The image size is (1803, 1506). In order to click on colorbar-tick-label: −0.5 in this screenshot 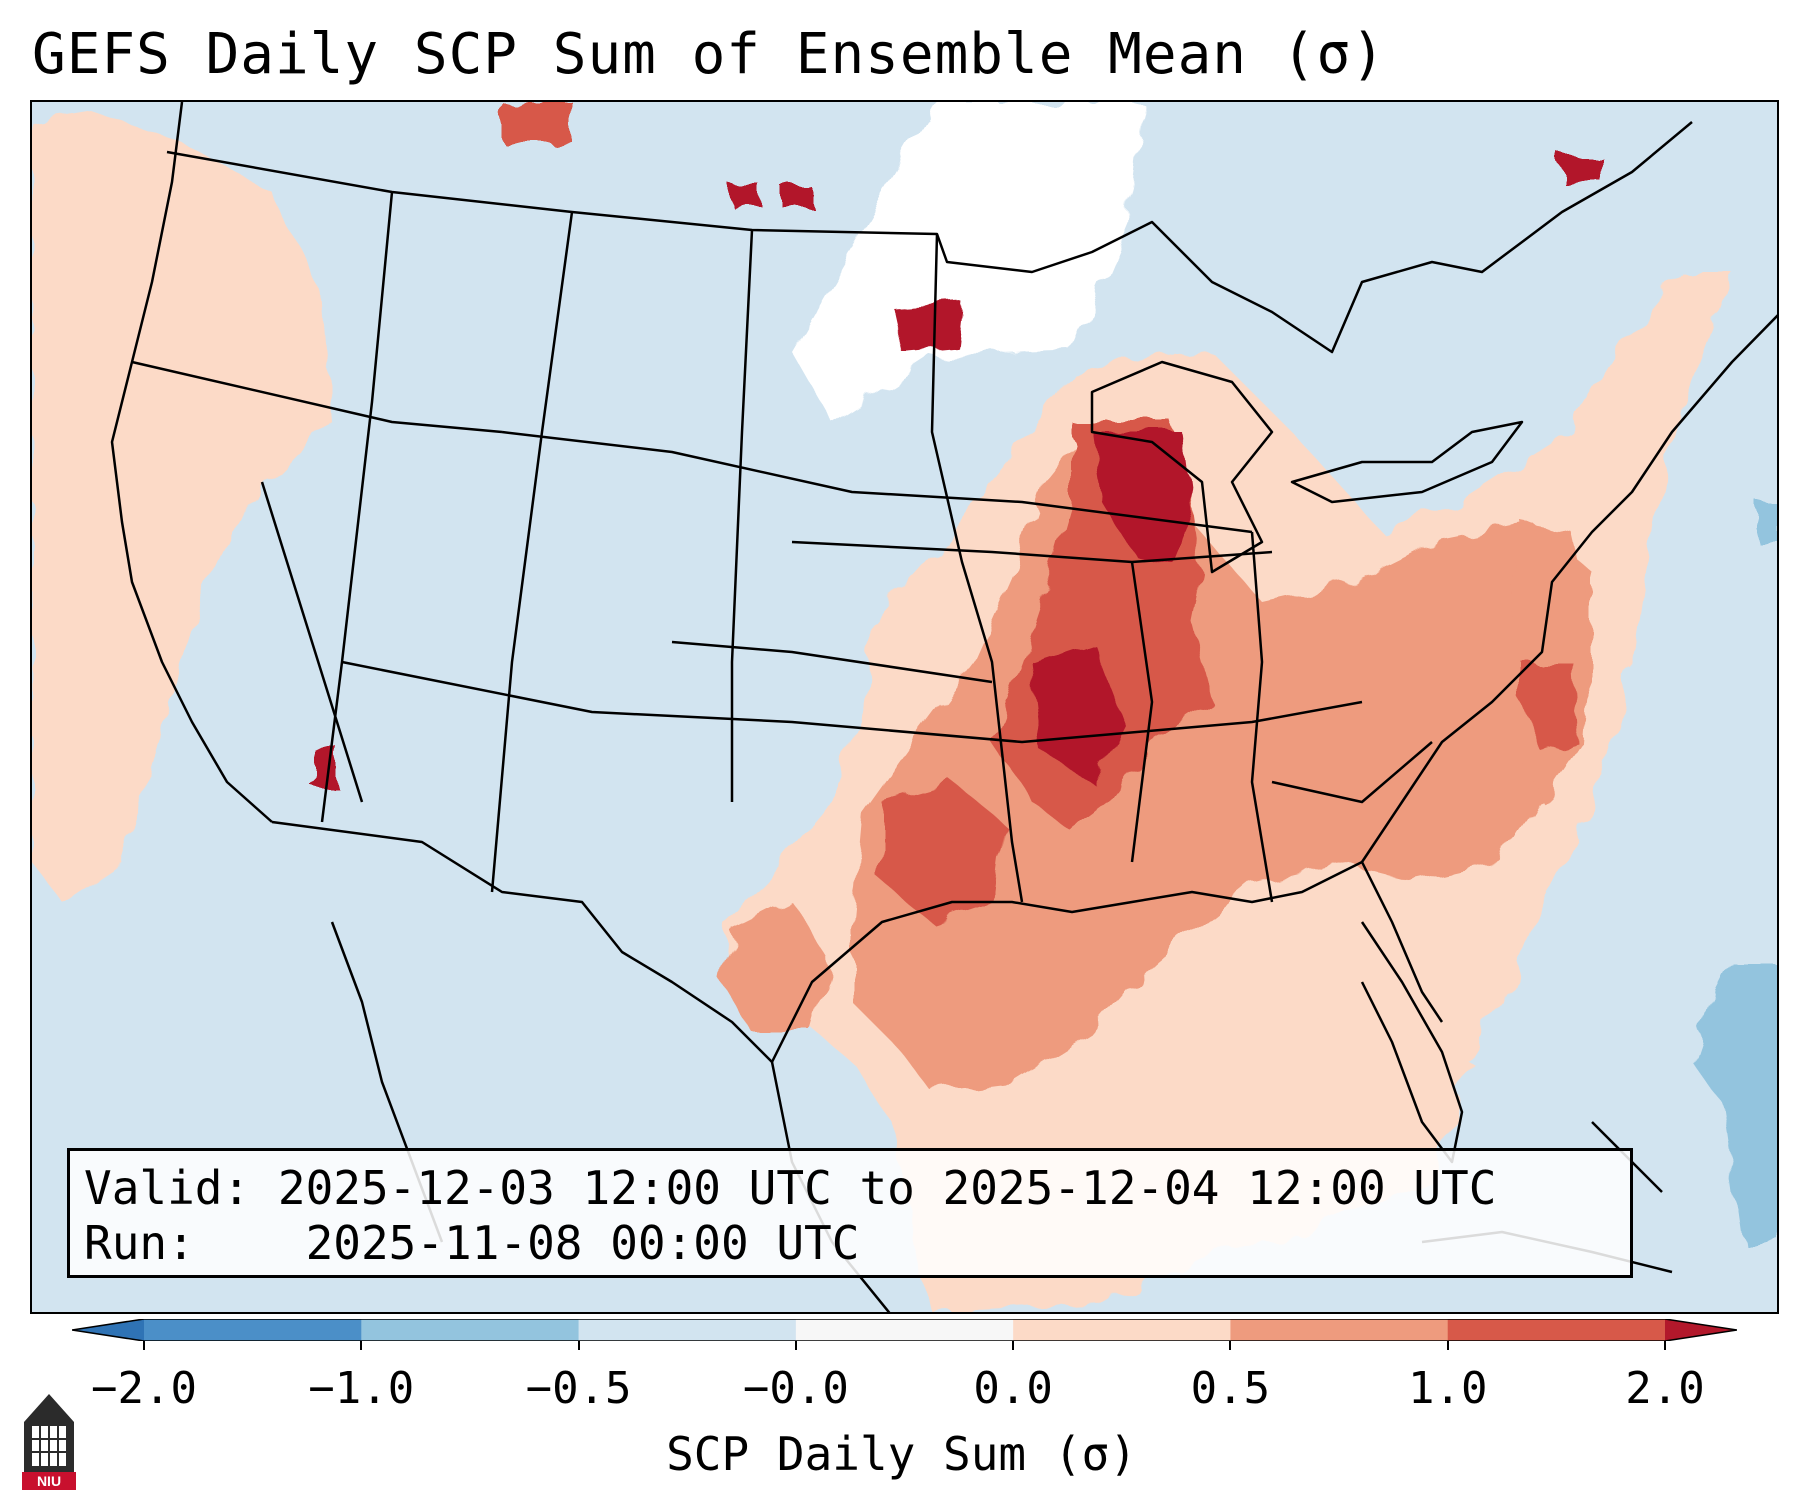, I will do `click(578, 1388)`.